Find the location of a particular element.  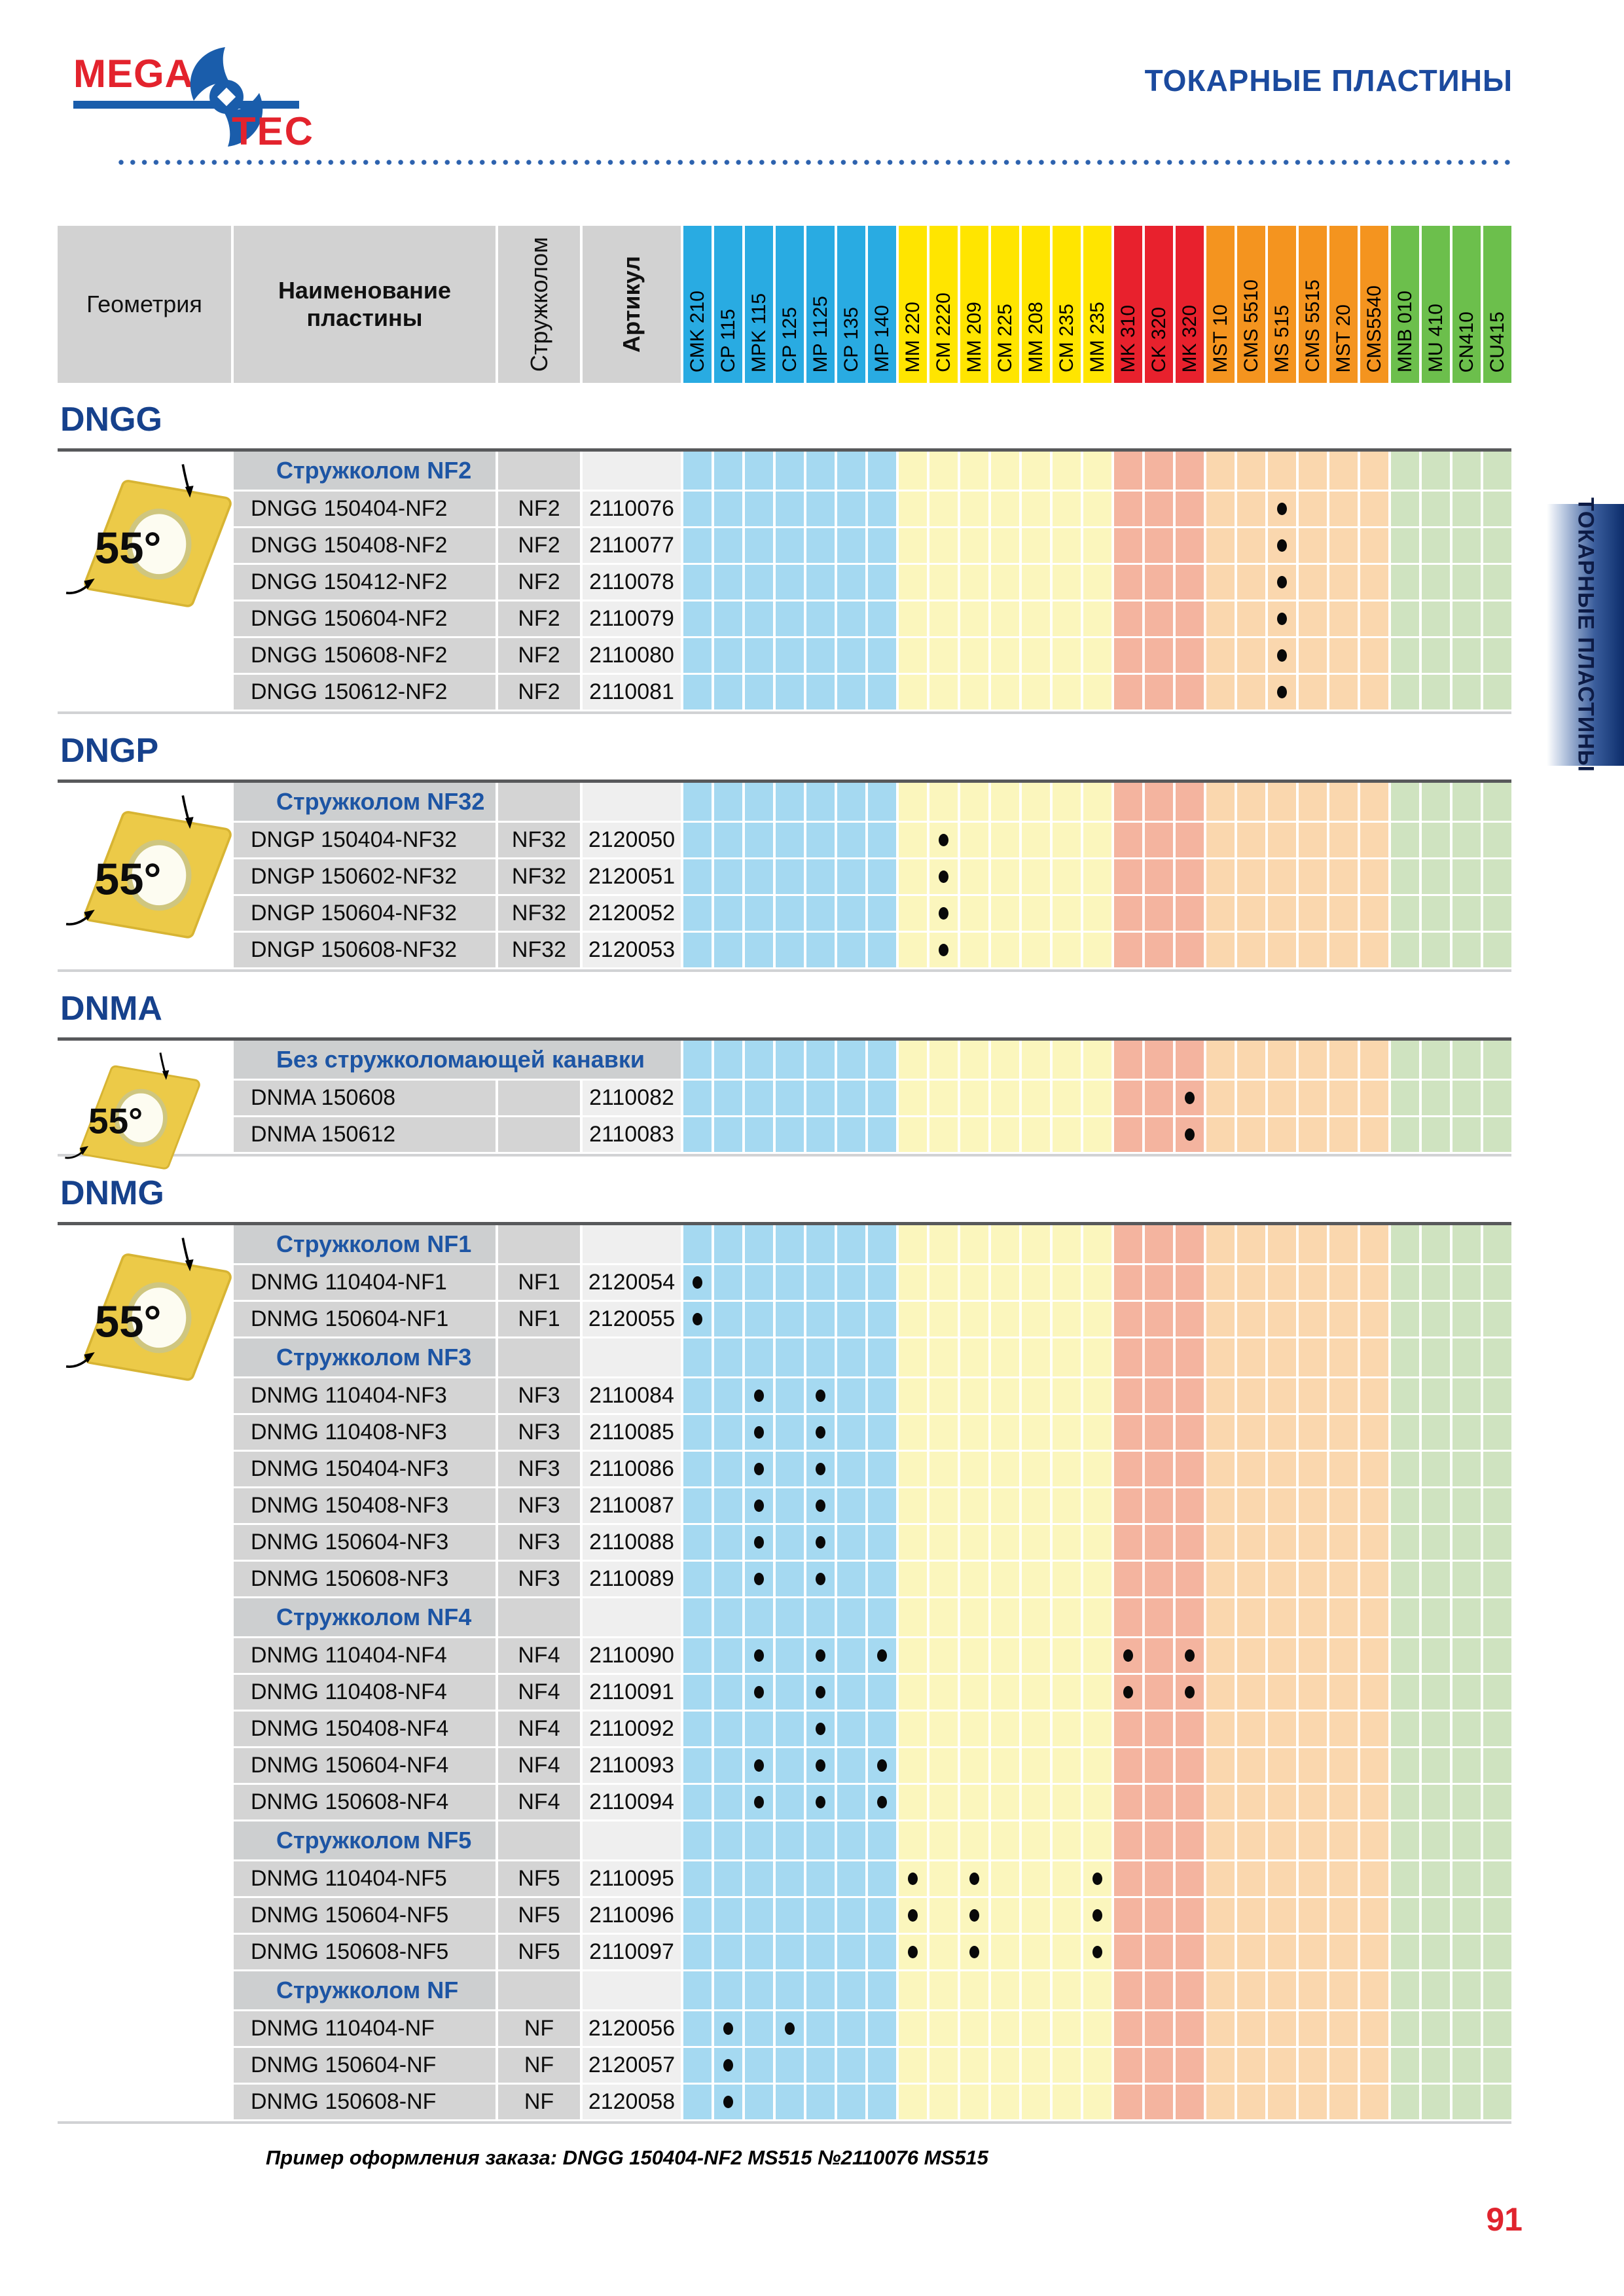

article-number: 2120051 is located at coordinates (632, 876).